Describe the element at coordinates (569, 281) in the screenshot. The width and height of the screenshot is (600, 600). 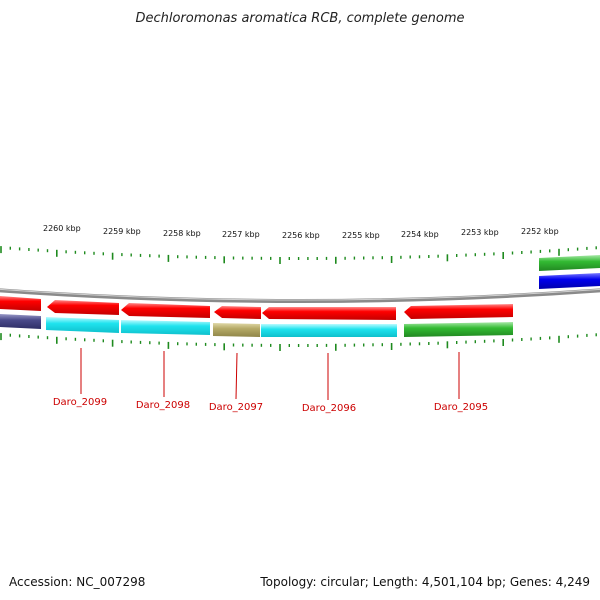
I see `gene-forward-blue` at that location.